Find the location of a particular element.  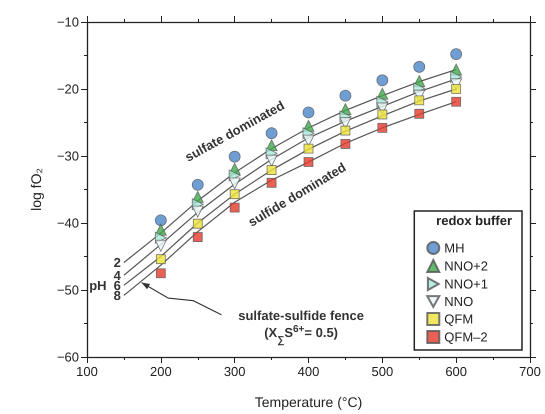

y-tick-label: −50 is located at coordinates (67, 290).